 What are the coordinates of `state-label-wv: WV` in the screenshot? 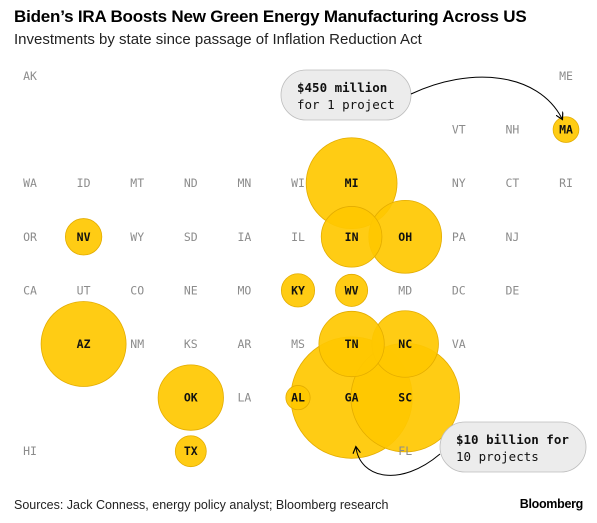 It's located at (352, 290).